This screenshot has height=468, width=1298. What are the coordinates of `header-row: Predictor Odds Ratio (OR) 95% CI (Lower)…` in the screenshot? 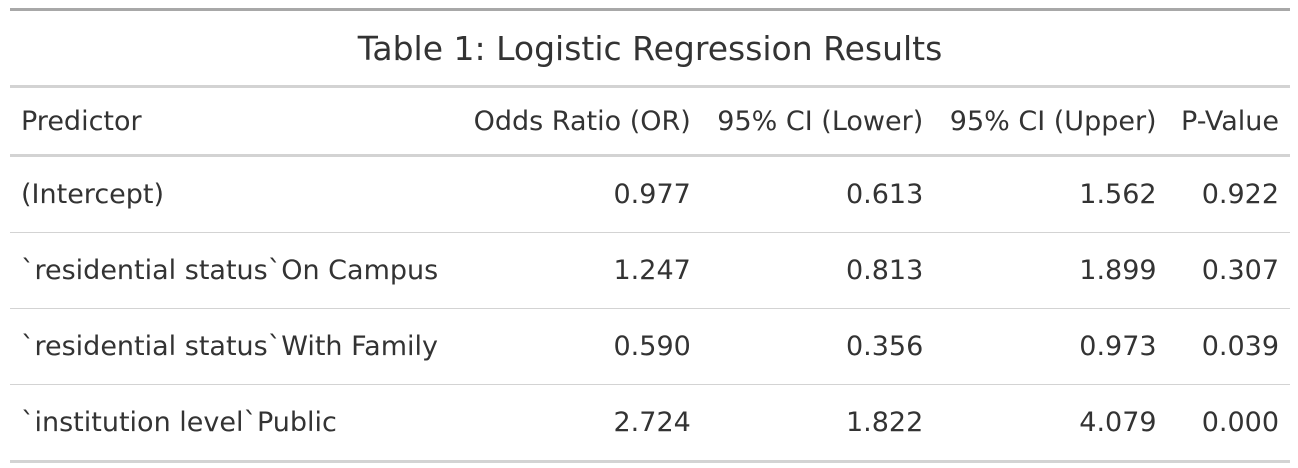 It's located at (650, 121).